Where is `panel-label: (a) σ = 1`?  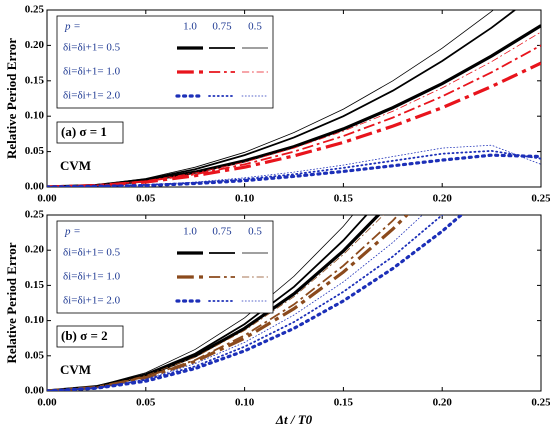 panel-label: (a) σ = 1 is located at coordinates (84, 131).